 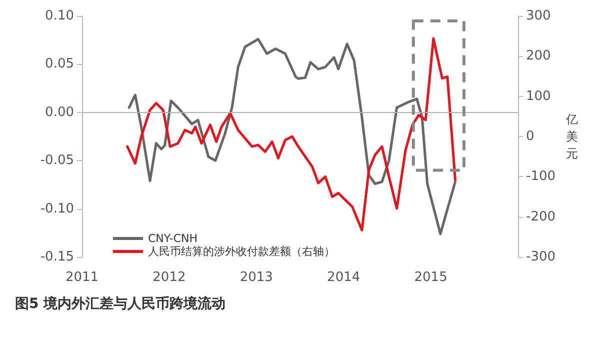 I want to click on y2-tick-label: 100, so click(x=538, y=96).